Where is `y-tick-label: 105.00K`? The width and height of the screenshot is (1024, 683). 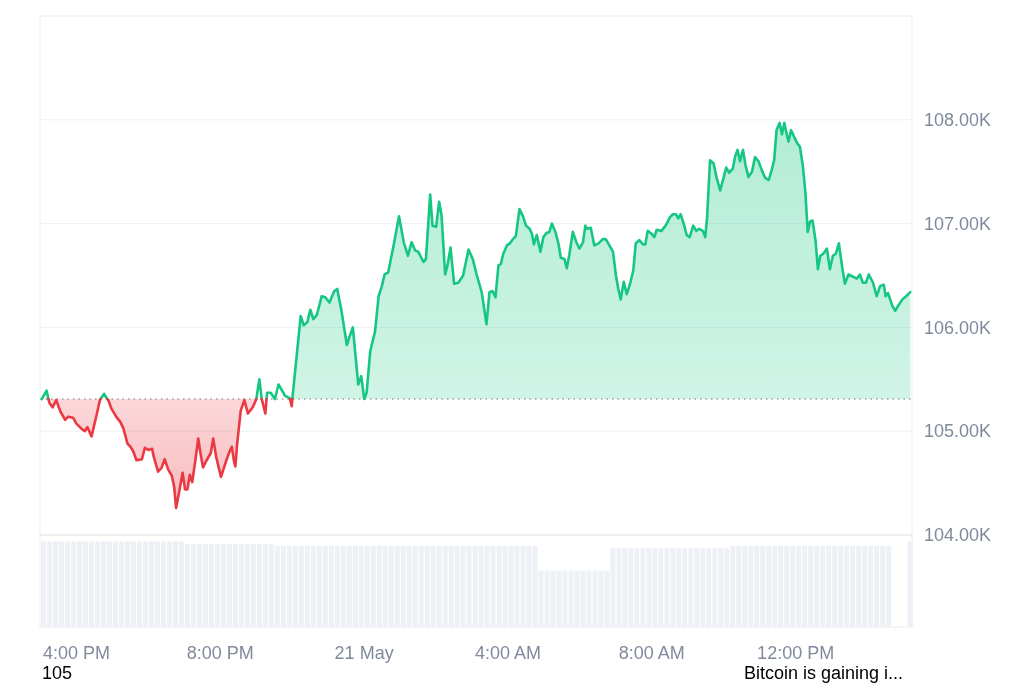 y-tick-label: 105.00K is located at coordinates (958, 431).